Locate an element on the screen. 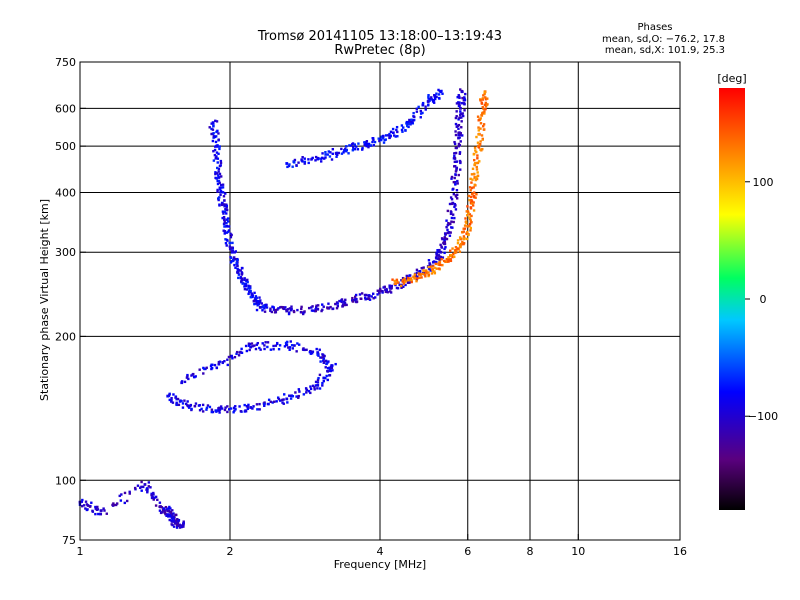 Image resolution: width=800 pixels, height=600 pixels. y-tick-label: 500 is located at coordinates (65, 146).